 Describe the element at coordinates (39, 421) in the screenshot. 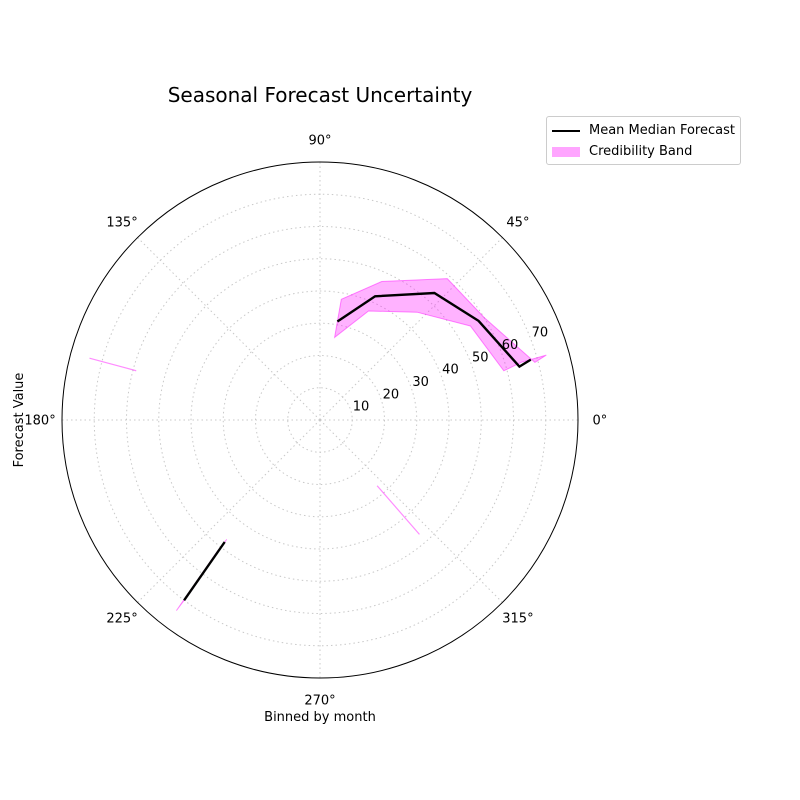

I see `angle-tick-label: 180°` at that location.